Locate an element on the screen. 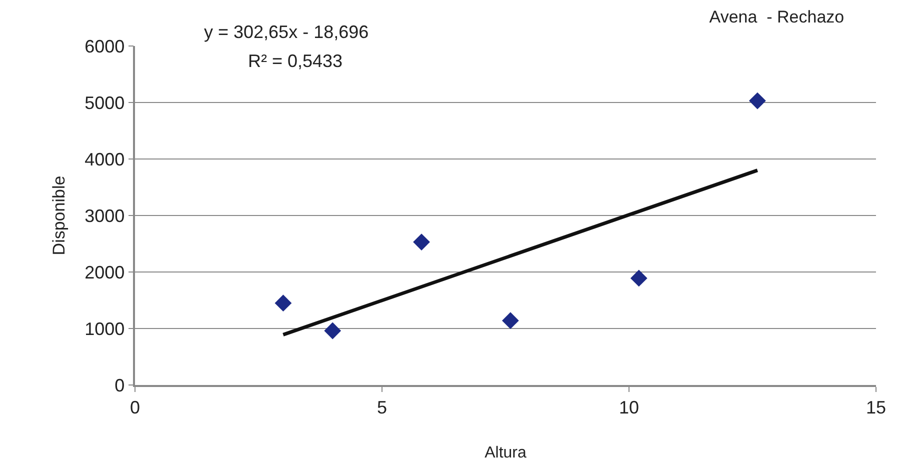 This screenshot has height=471, width=898. y-tick-label: 3000 is located at coordinates (104, 216).